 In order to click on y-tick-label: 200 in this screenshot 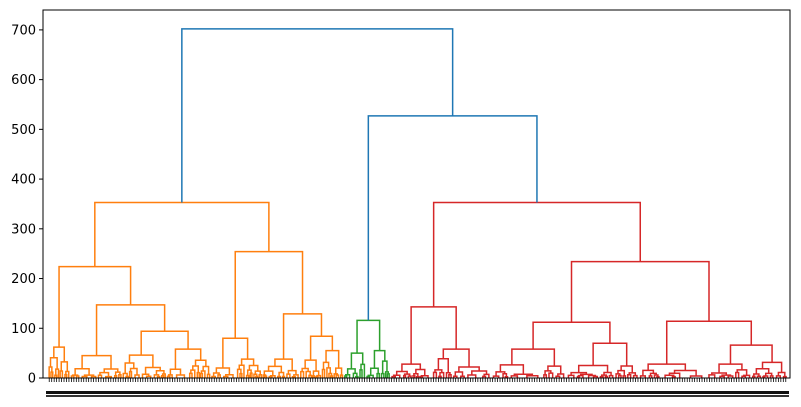, I will do `click(23, 279)`.